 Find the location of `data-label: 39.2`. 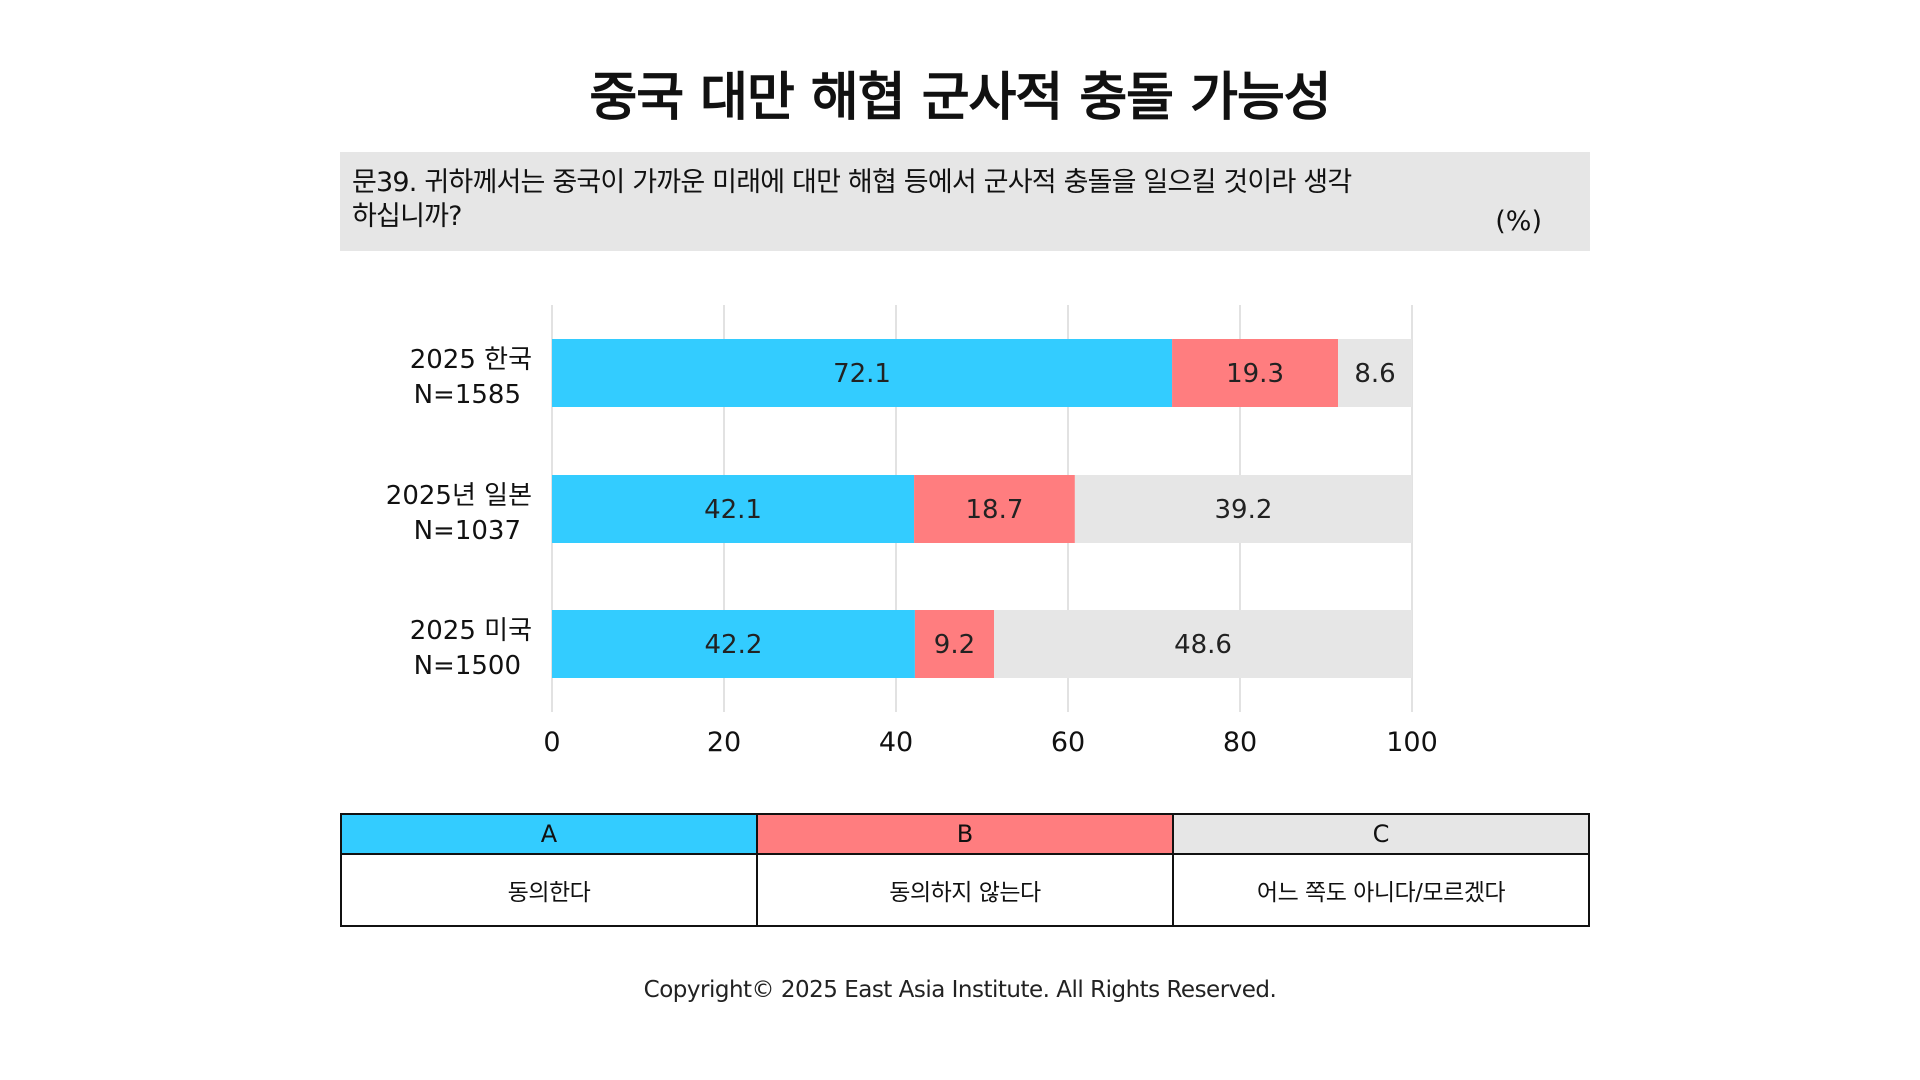

data-label: 39.2 is located at coordinates (1243, 510).